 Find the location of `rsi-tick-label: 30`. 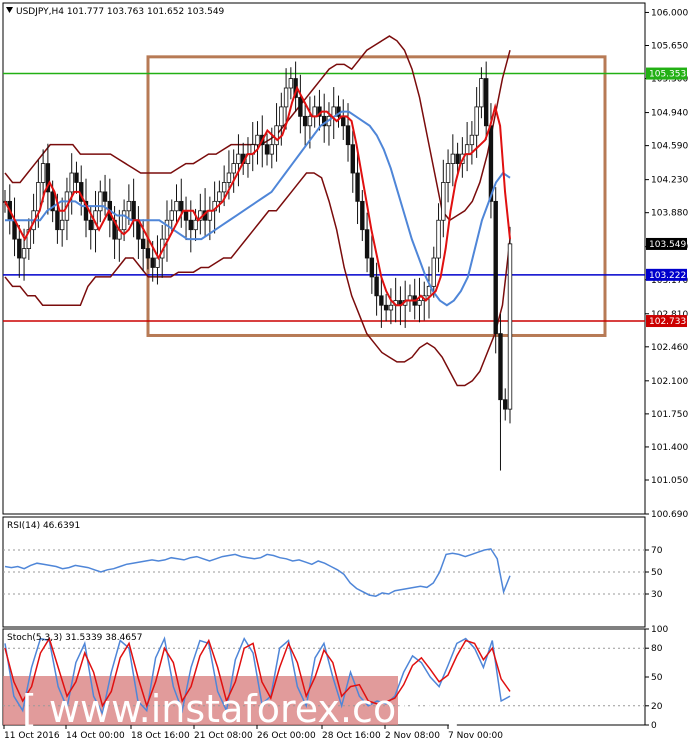

rsi-tick-label: 30 is located at coordinates (657, 595).